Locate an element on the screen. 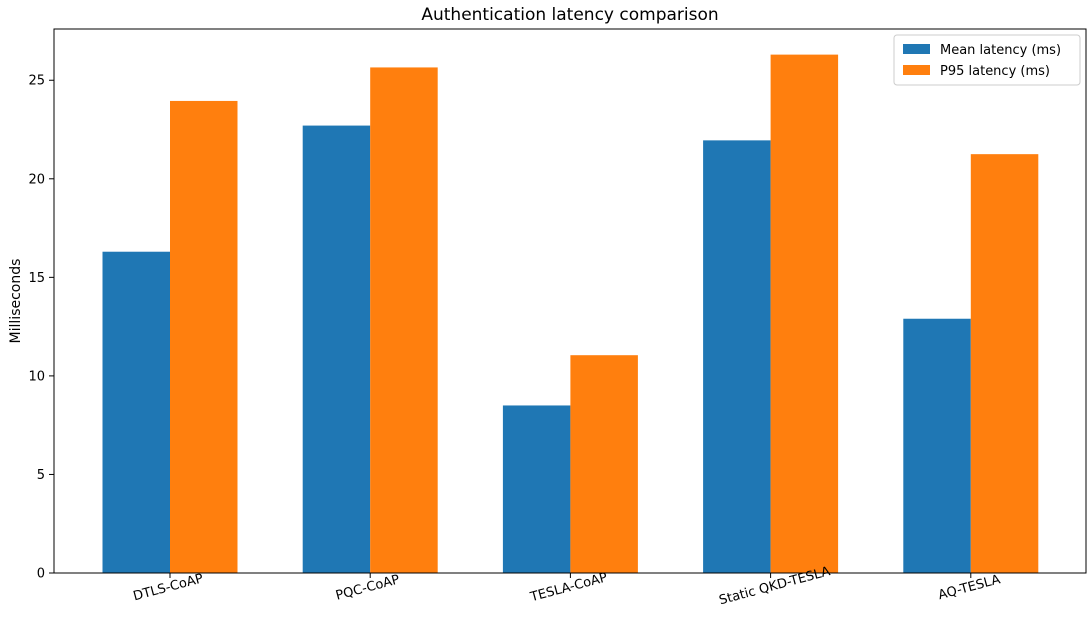 This screenshot has height=627, width=1092. bar-p95-pqc-coap is located at coordinates (404, 320).